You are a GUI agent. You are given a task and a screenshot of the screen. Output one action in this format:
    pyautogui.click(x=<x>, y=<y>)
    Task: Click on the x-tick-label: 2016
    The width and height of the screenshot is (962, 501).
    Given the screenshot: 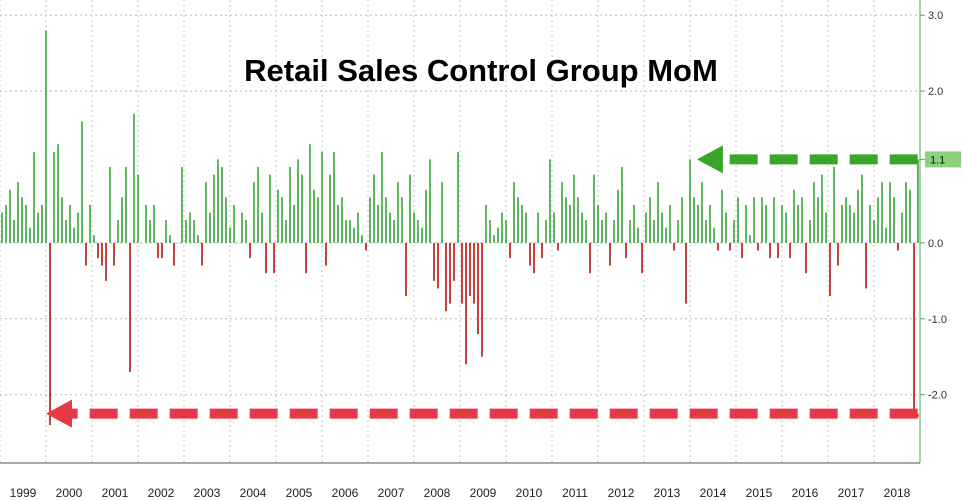 What is the action you would take?
    pyautogui.click(x=805, y=493)
    